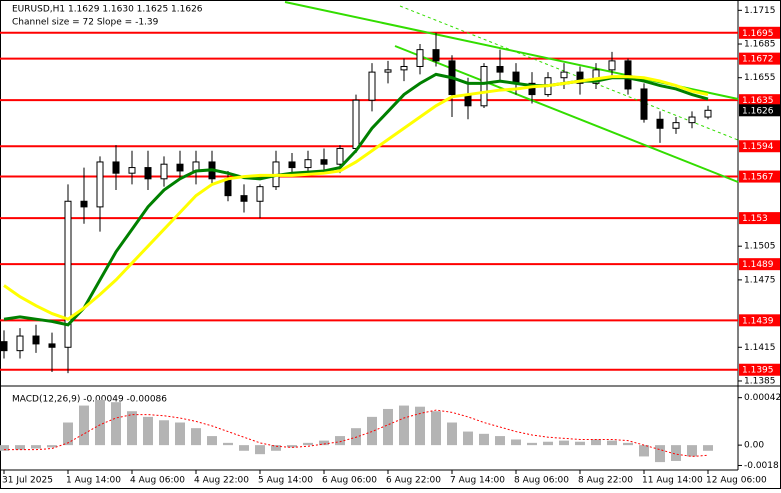 This screenshot has width=781, height=493. I want to click on x-tick-label: 4 Aug 22:00, so click(221, 481).